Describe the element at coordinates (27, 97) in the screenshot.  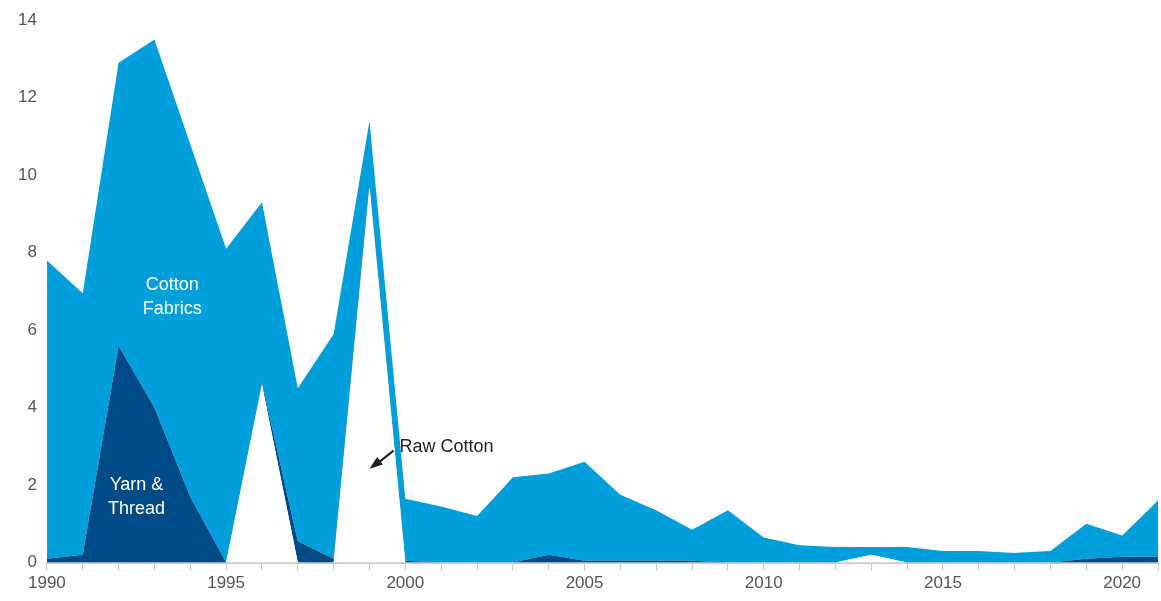
I see `y-tick-label: 12` at that location.